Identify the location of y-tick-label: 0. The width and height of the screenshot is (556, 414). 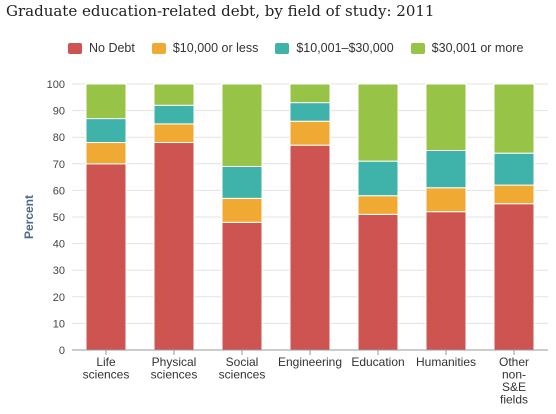
(62, 351).